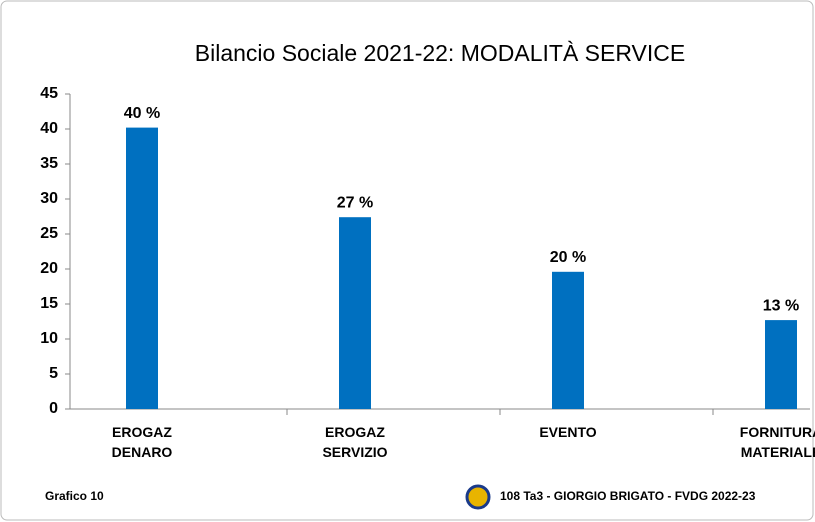  What do you see at coordinates (142, 452) in the screenshot?
I see `x-tick-line: DENARO` at bounding box center [142, 452].